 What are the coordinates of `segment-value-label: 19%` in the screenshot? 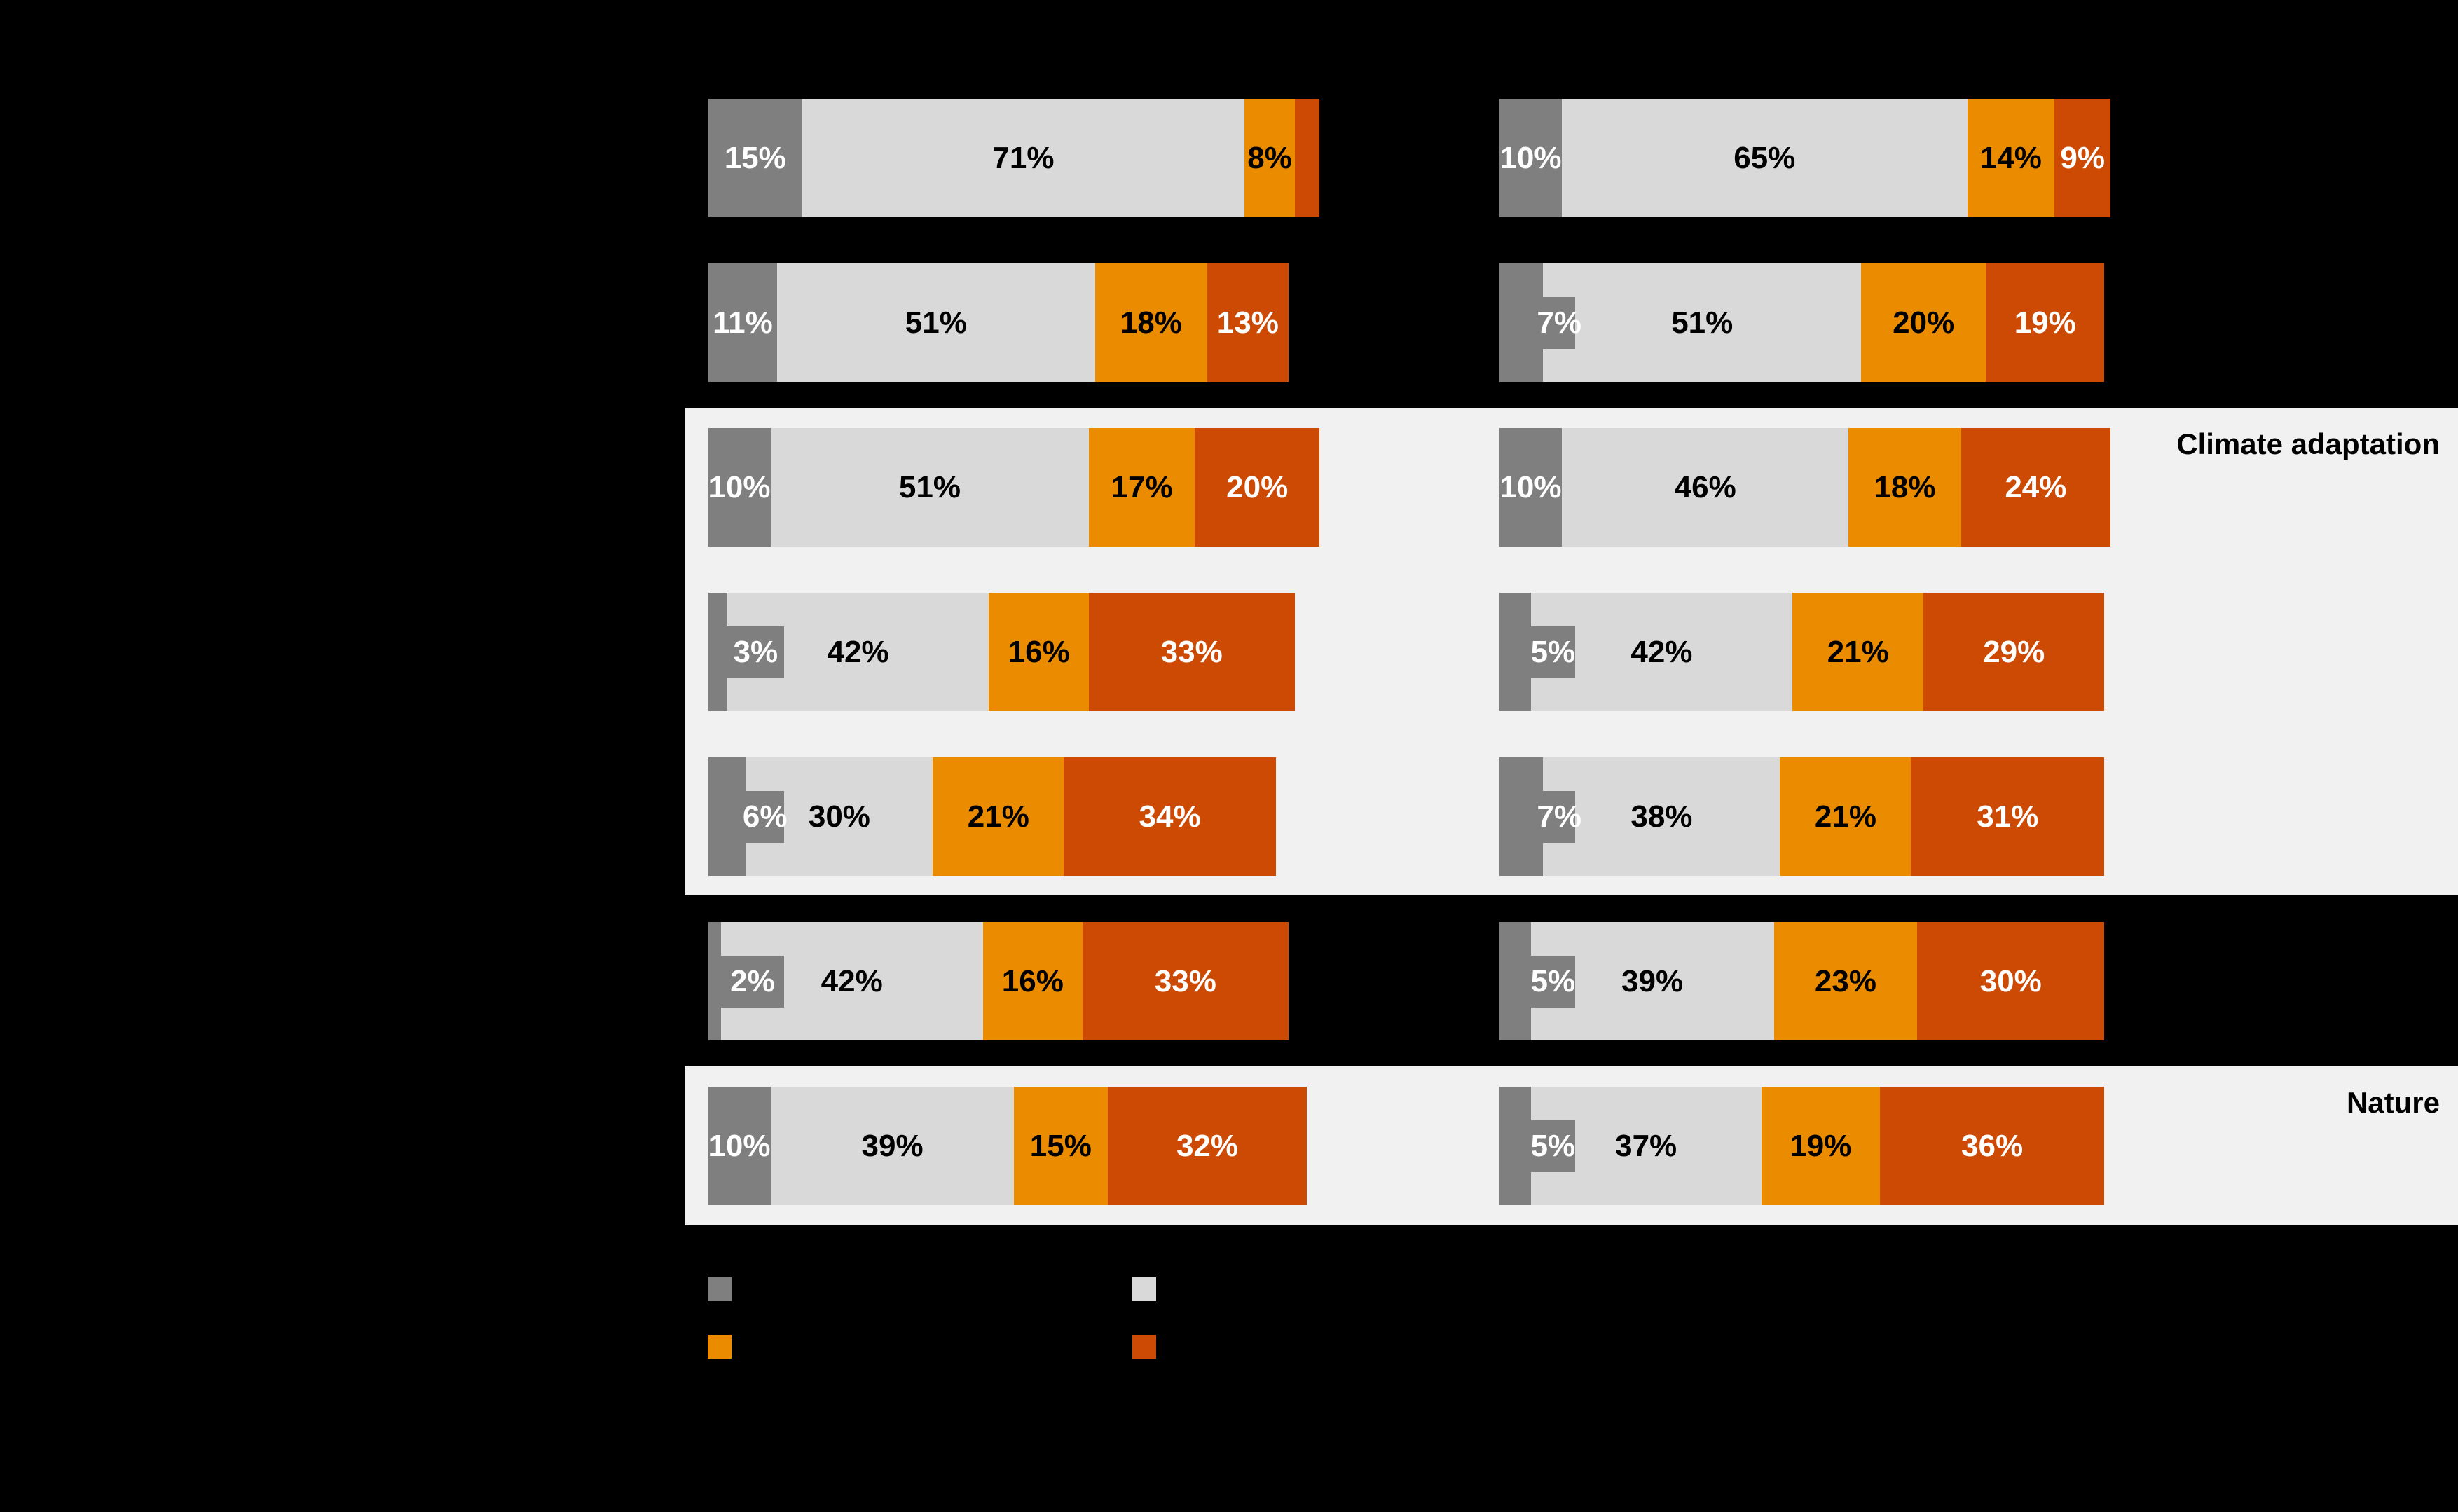 It's located at (1821, 1145).